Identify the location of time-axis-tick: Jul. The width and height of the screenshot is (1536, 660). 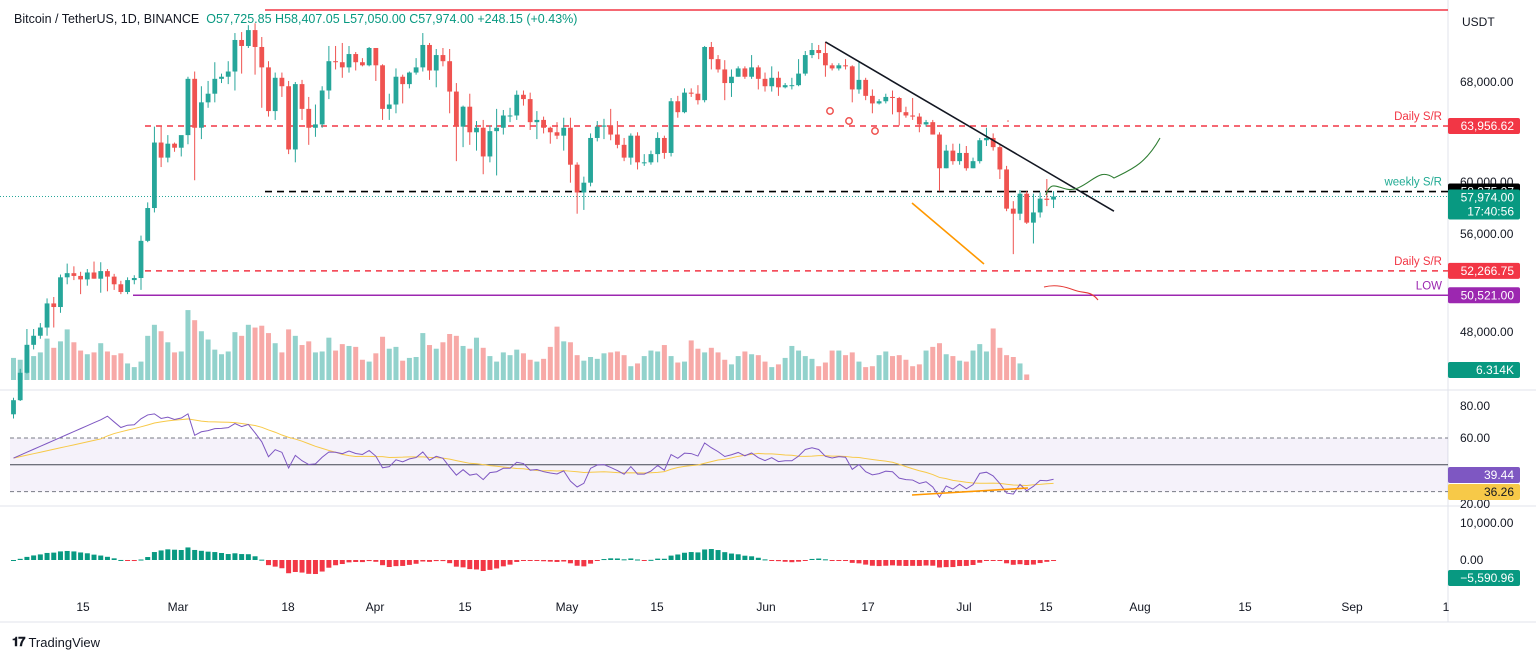
(963, 607).